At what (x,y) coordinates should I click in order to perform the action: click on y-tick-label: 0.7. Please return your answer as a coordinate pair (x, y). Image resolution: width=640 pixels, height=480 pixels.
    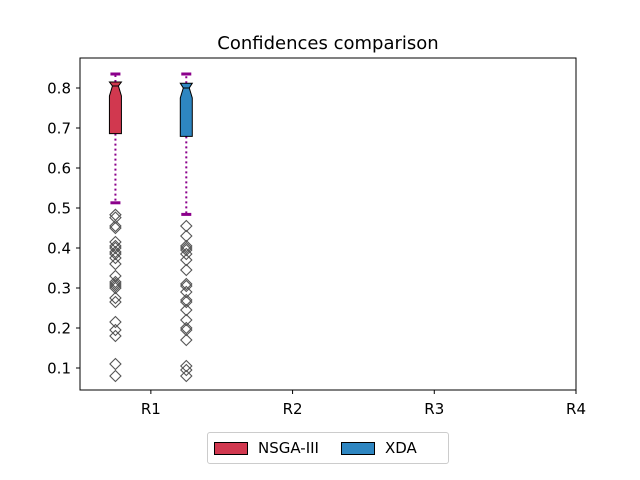
    Looking at the image, I should click on (59, 129).